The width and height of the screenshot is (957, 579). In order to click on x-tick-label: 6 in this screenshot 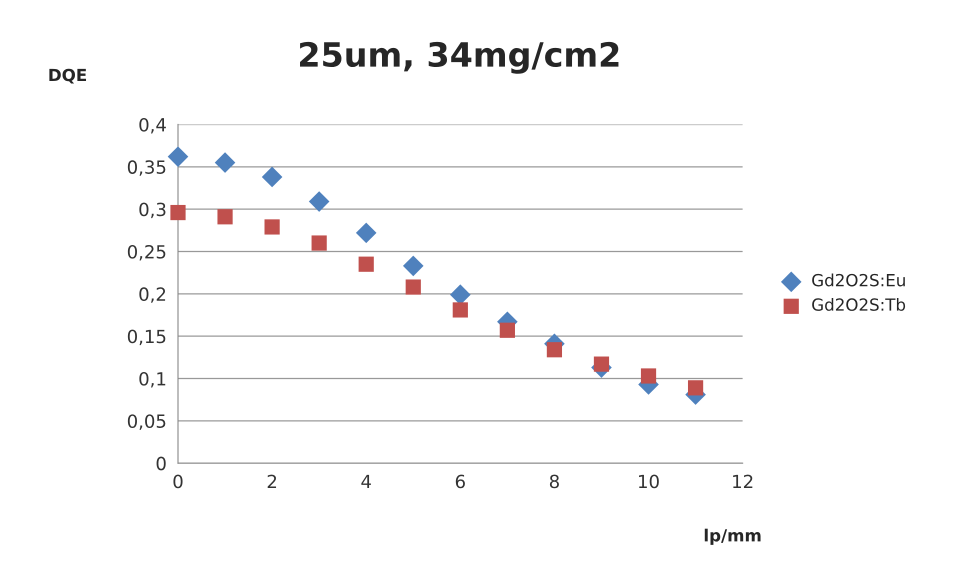, I will do `click(460, 481)`.